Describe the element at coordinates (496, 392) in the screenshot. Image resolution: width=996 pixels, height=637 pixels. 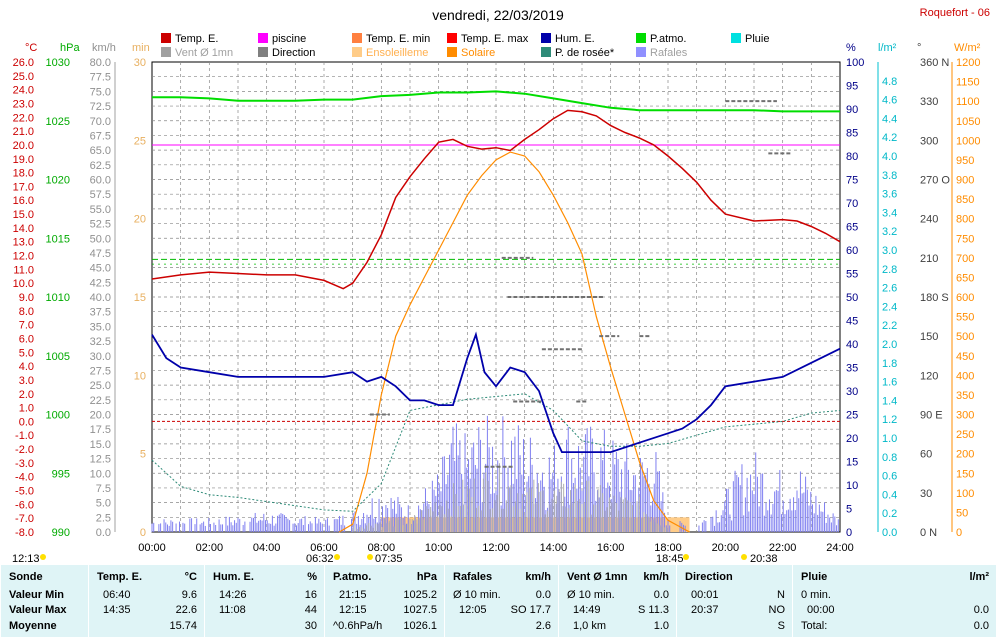
I see `humidity-line` at that location.